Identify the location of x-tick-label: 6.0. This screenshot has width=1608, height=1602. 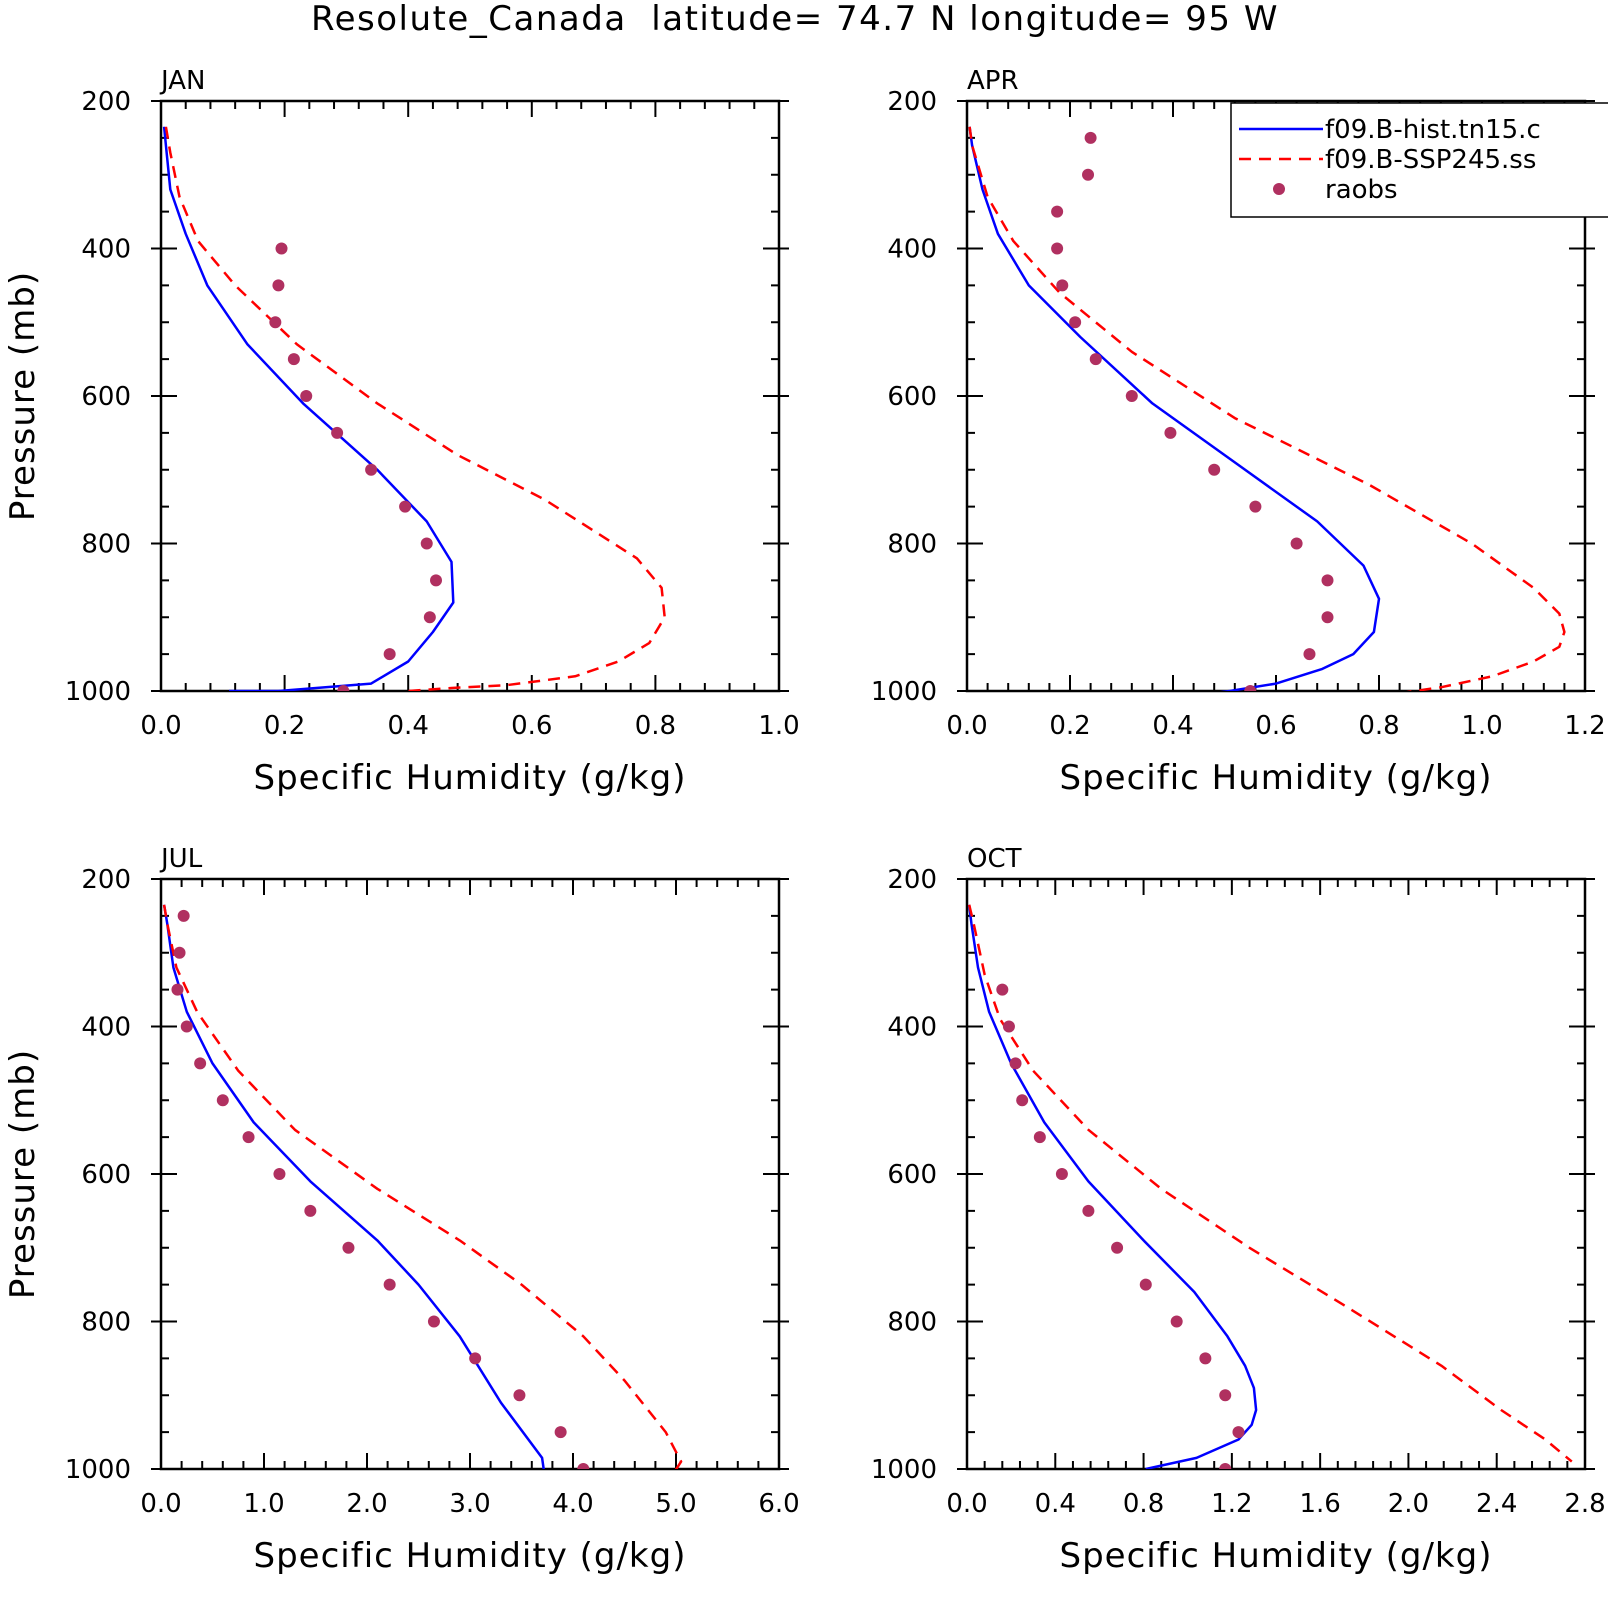
(778, 1504).